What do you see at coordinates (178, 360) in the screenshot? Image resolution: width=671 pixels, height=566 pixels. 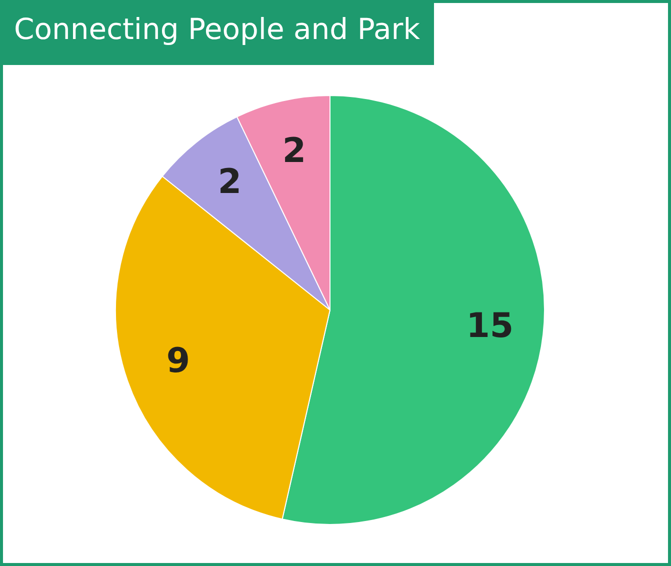 I see `data-label: 9` at bounding box center [178, 360].